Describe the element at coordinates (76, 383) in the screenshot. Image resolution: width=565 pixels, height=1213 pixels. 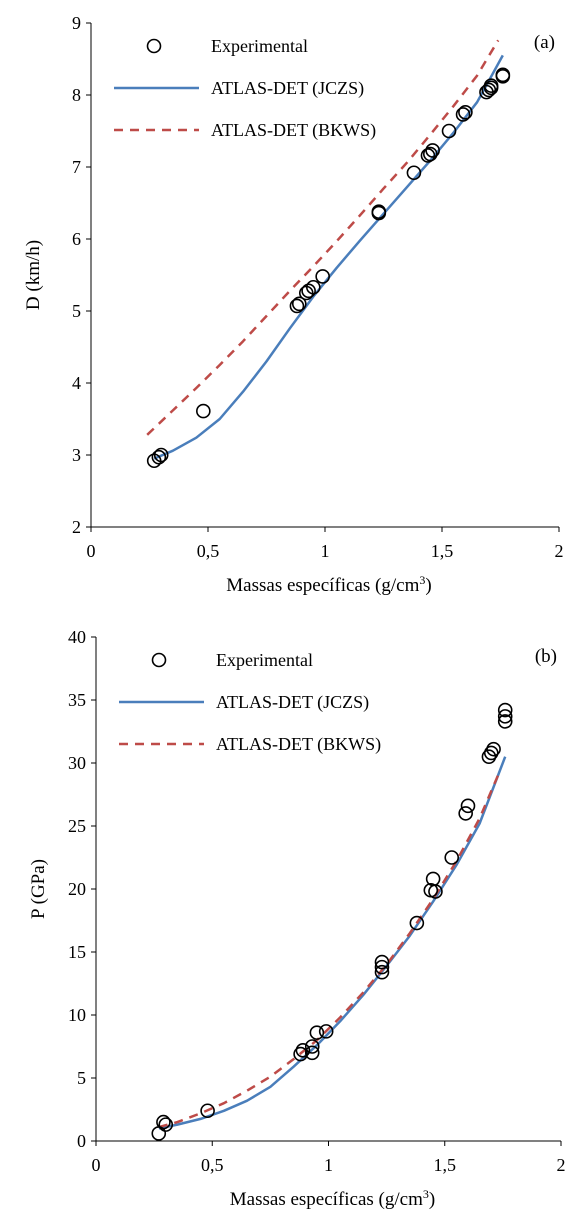
I see `y-tick-label: 4` at that location.